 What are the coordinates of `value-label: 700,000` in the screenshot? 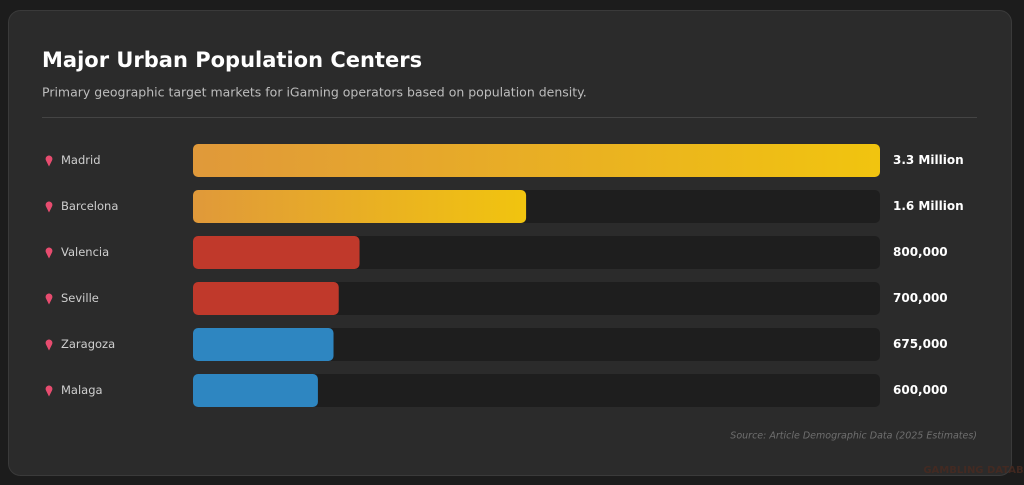 It's located at (920, 298).